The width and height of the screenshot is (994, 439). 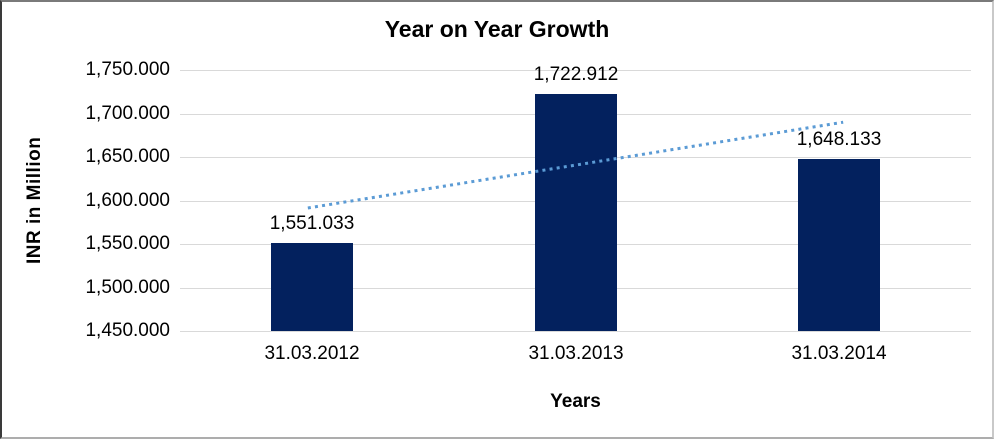 I want to click on y-tick-label: 1,750.000, so click(x=127, y=69).